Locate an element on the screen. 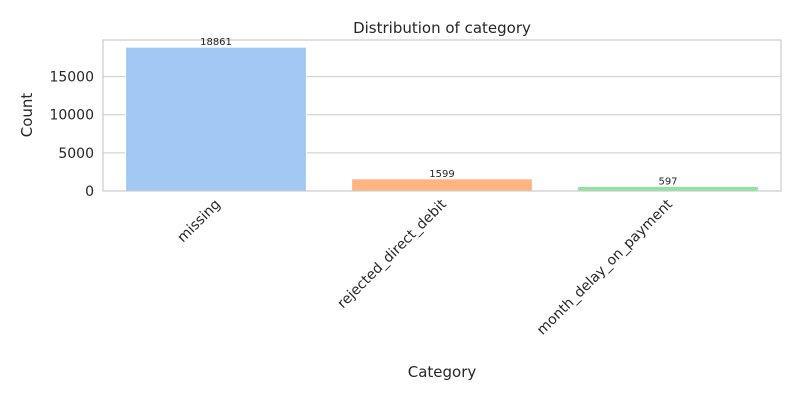 Image resolution: width=800 pixels, height=400 pixels. bar-rejected-direct-debit is located at coordinates (442, 185).